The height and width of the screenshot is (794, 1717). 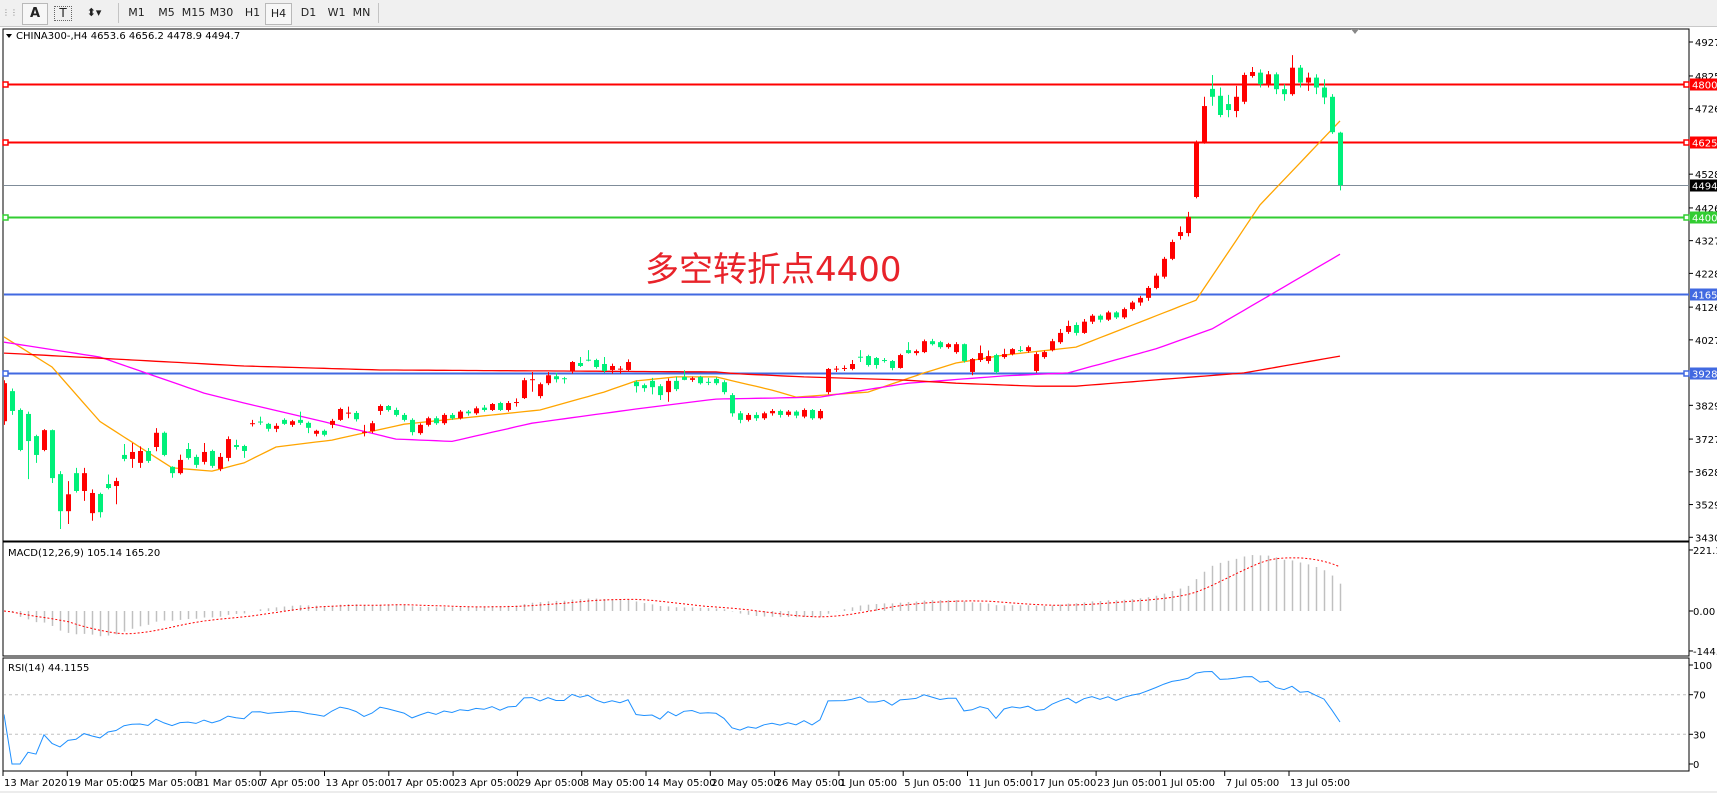 What do you see at coordinates (1706, 440) in the screenshot?
I see `price-axis-label: 3727.` at bounding box center [1706, 440].